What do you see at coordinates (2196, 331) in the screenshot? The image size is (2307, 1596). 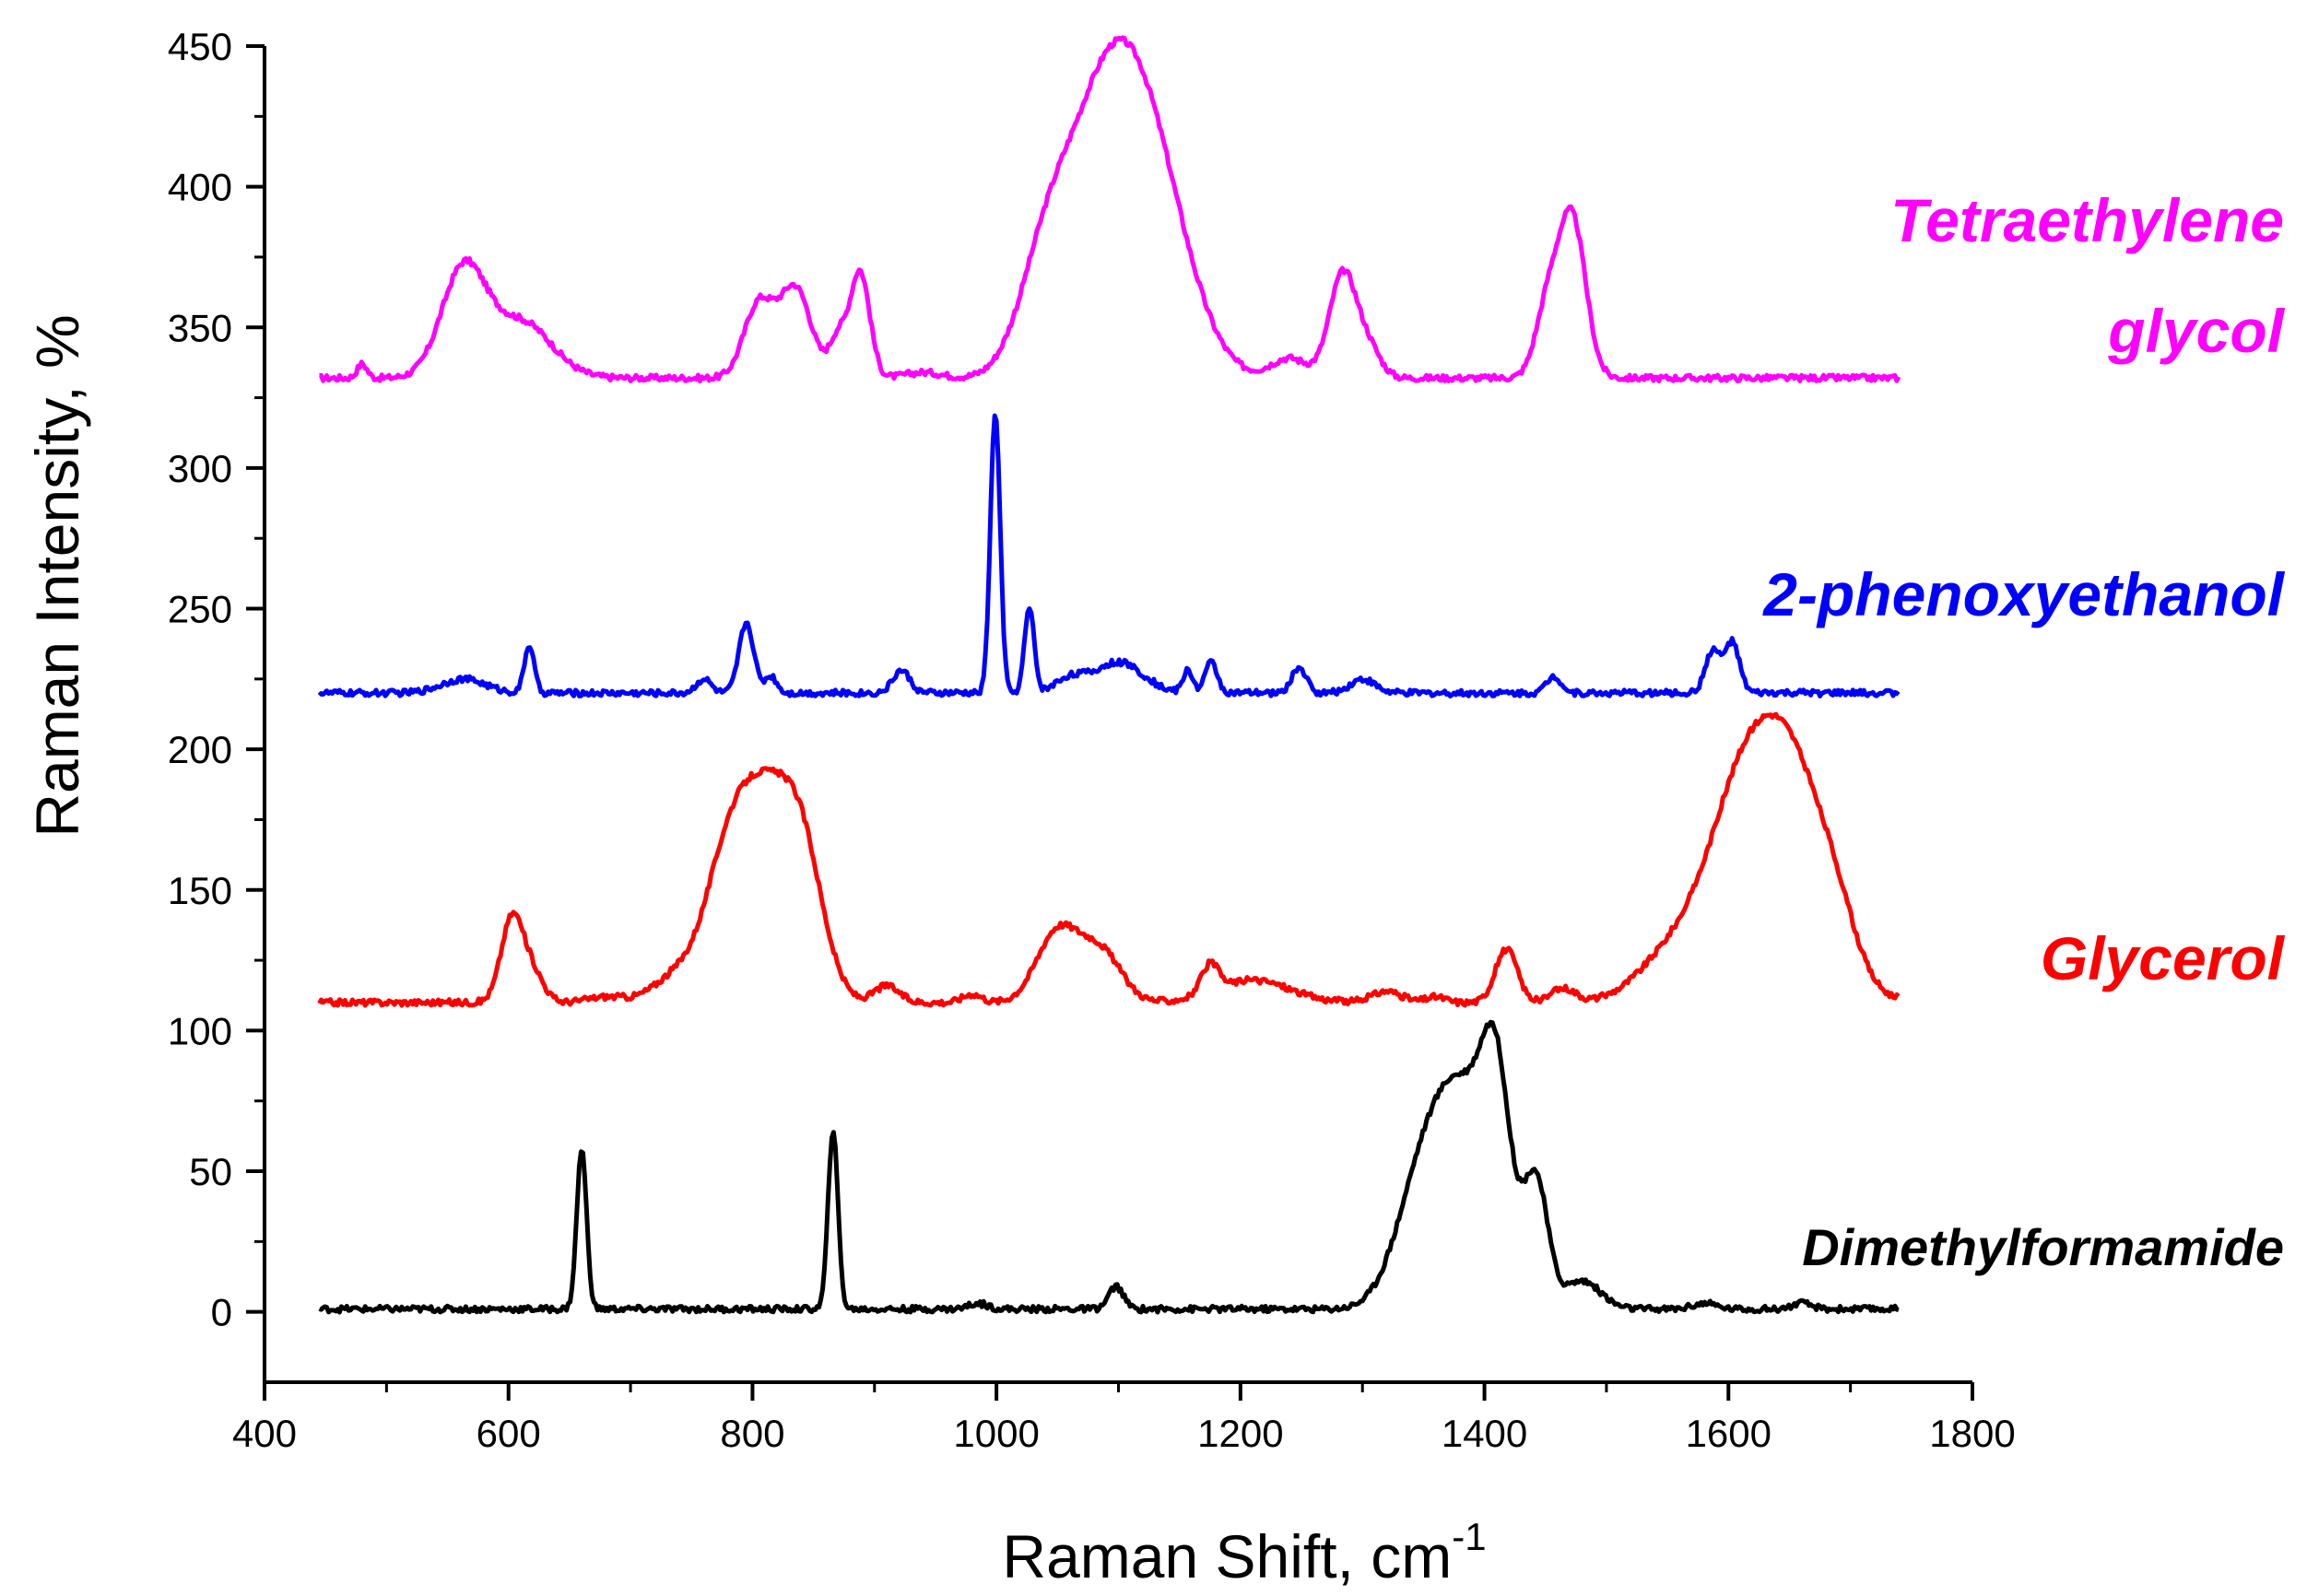 I see `label-glycol: glycol` at bounding box center [2196, 331].